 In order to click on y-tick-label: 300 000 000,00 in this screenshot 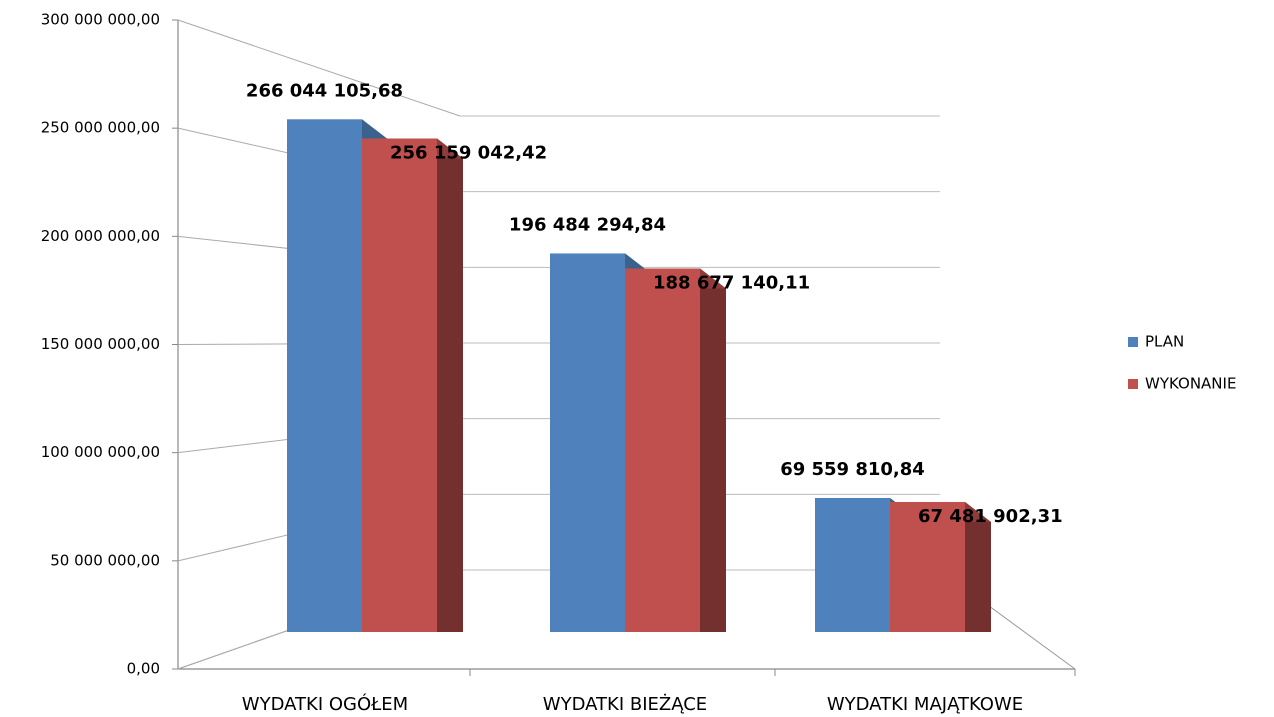, I will do `click(100, 20)`.